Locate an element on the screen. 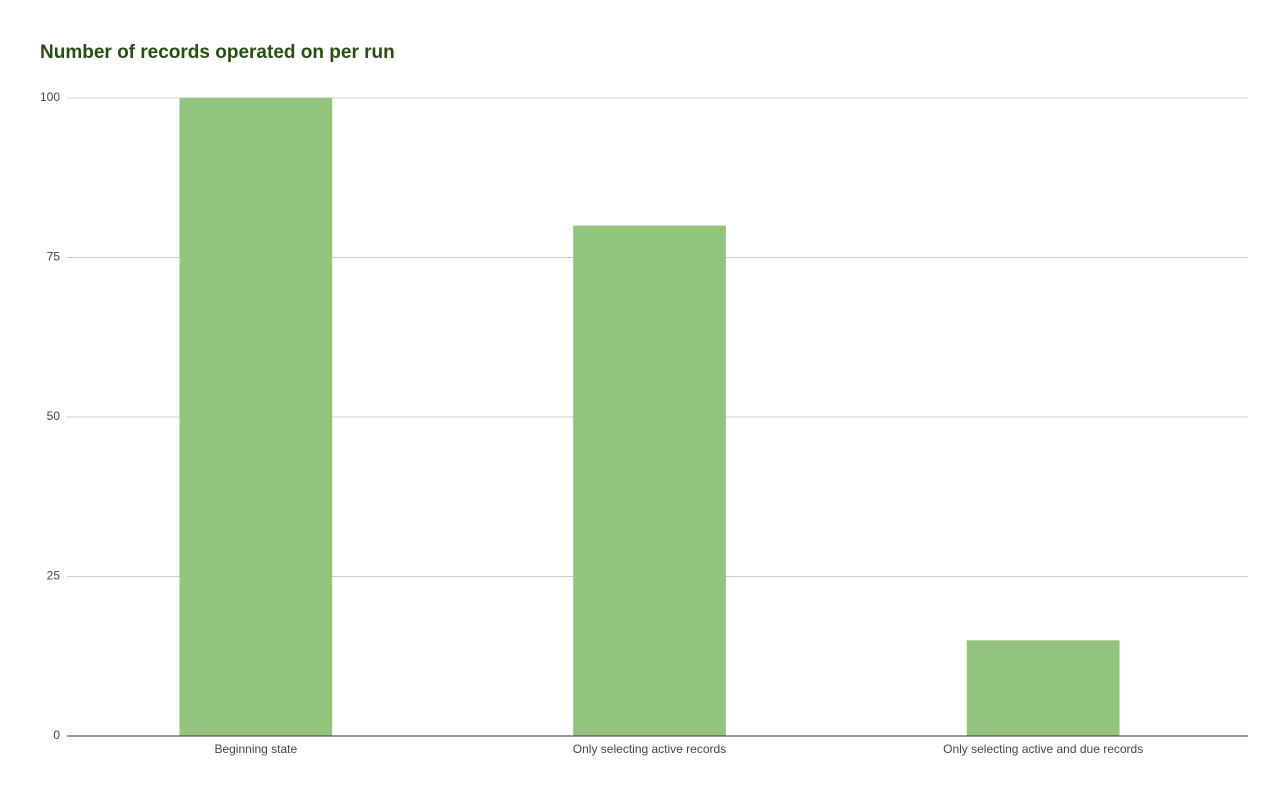  y-tick-label: 100 is located at coordinates (50, 97).